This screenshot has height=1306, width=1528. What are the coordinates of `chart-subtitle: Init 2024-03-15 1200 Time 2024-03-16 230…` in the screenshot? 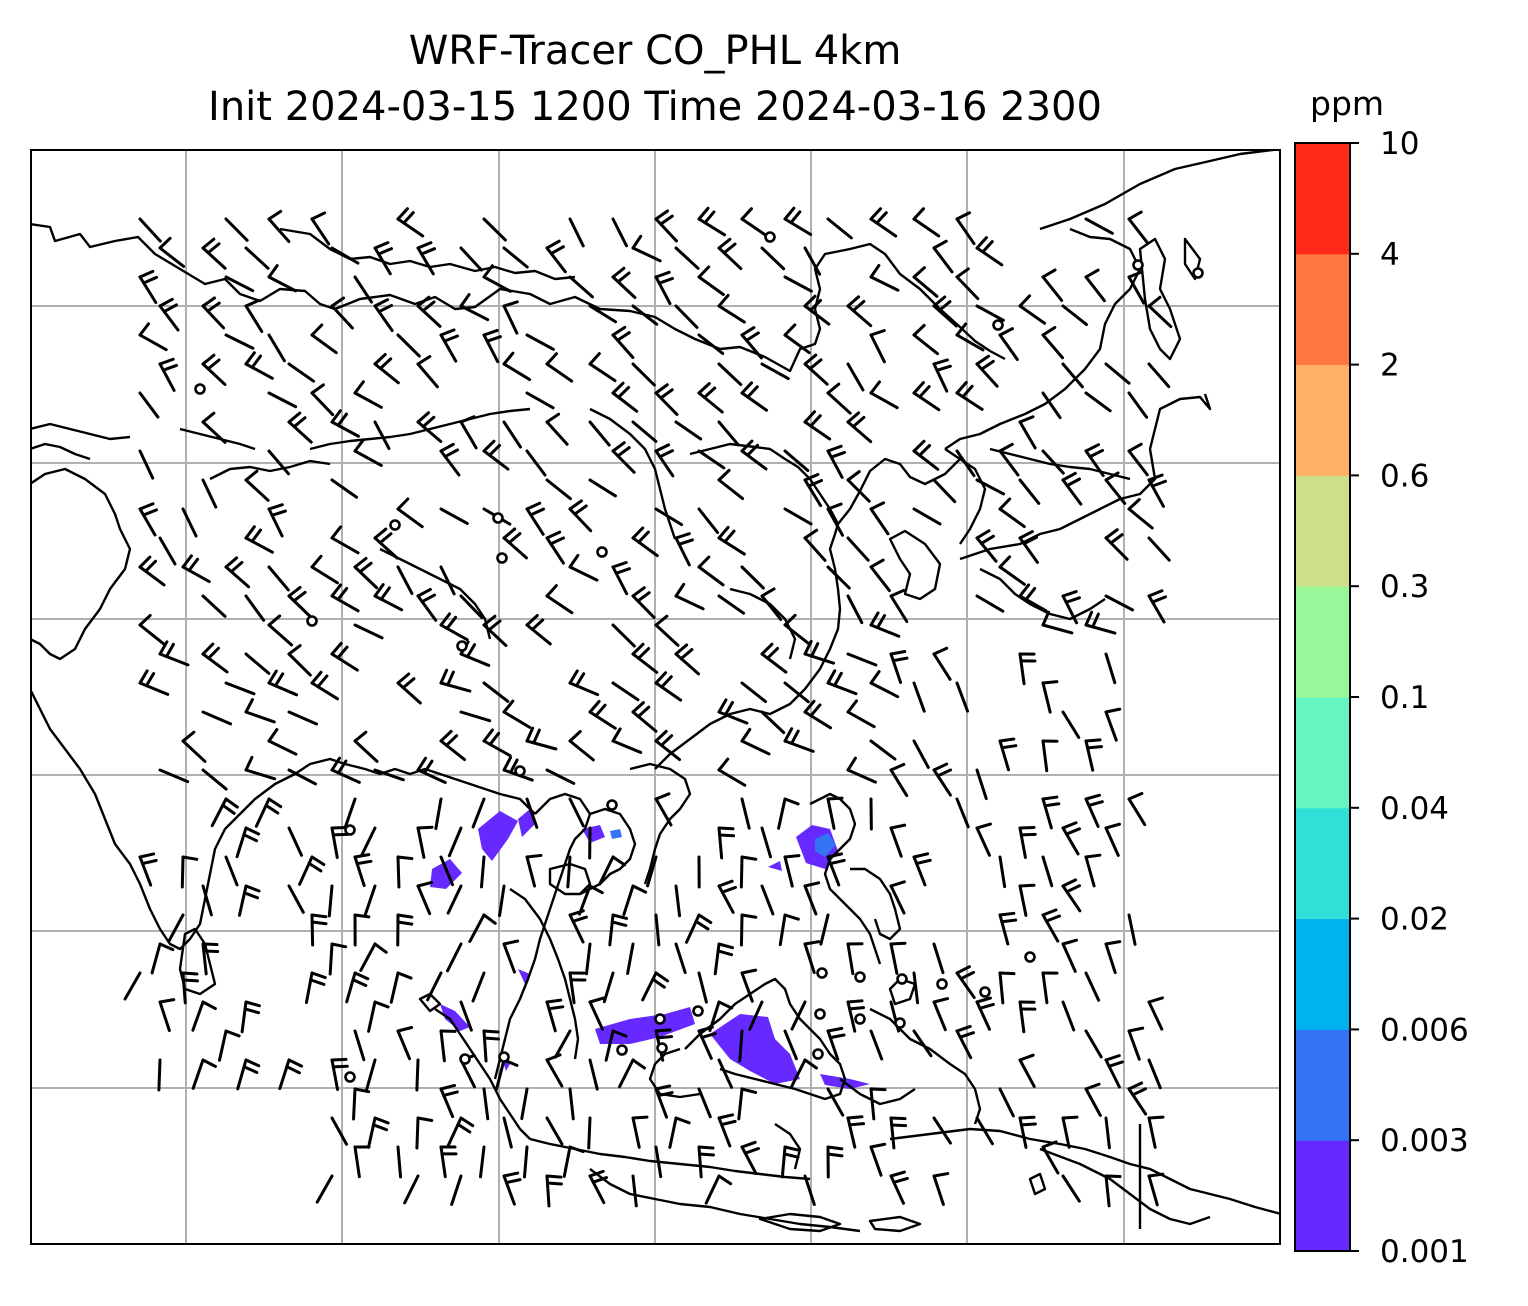 It's located at (655, 107).